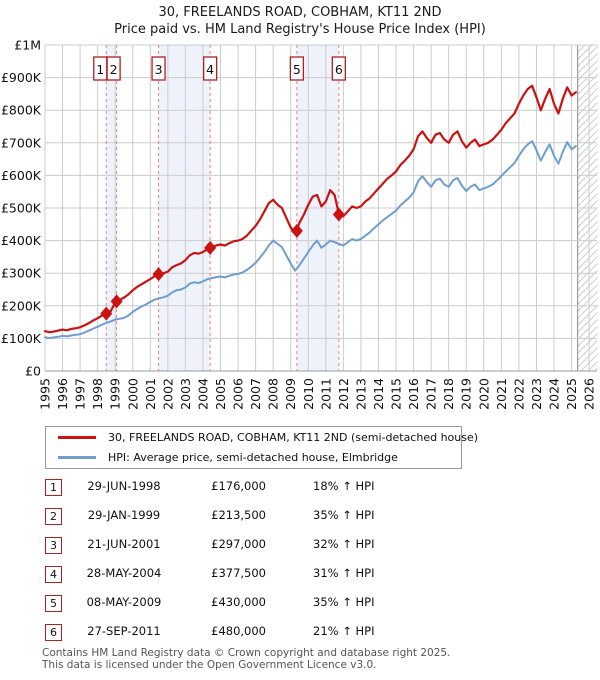 Image resolution: width=600 pixels, height=680 pixels. I want to click on x-tick-label: 2020, so click(483, 394).